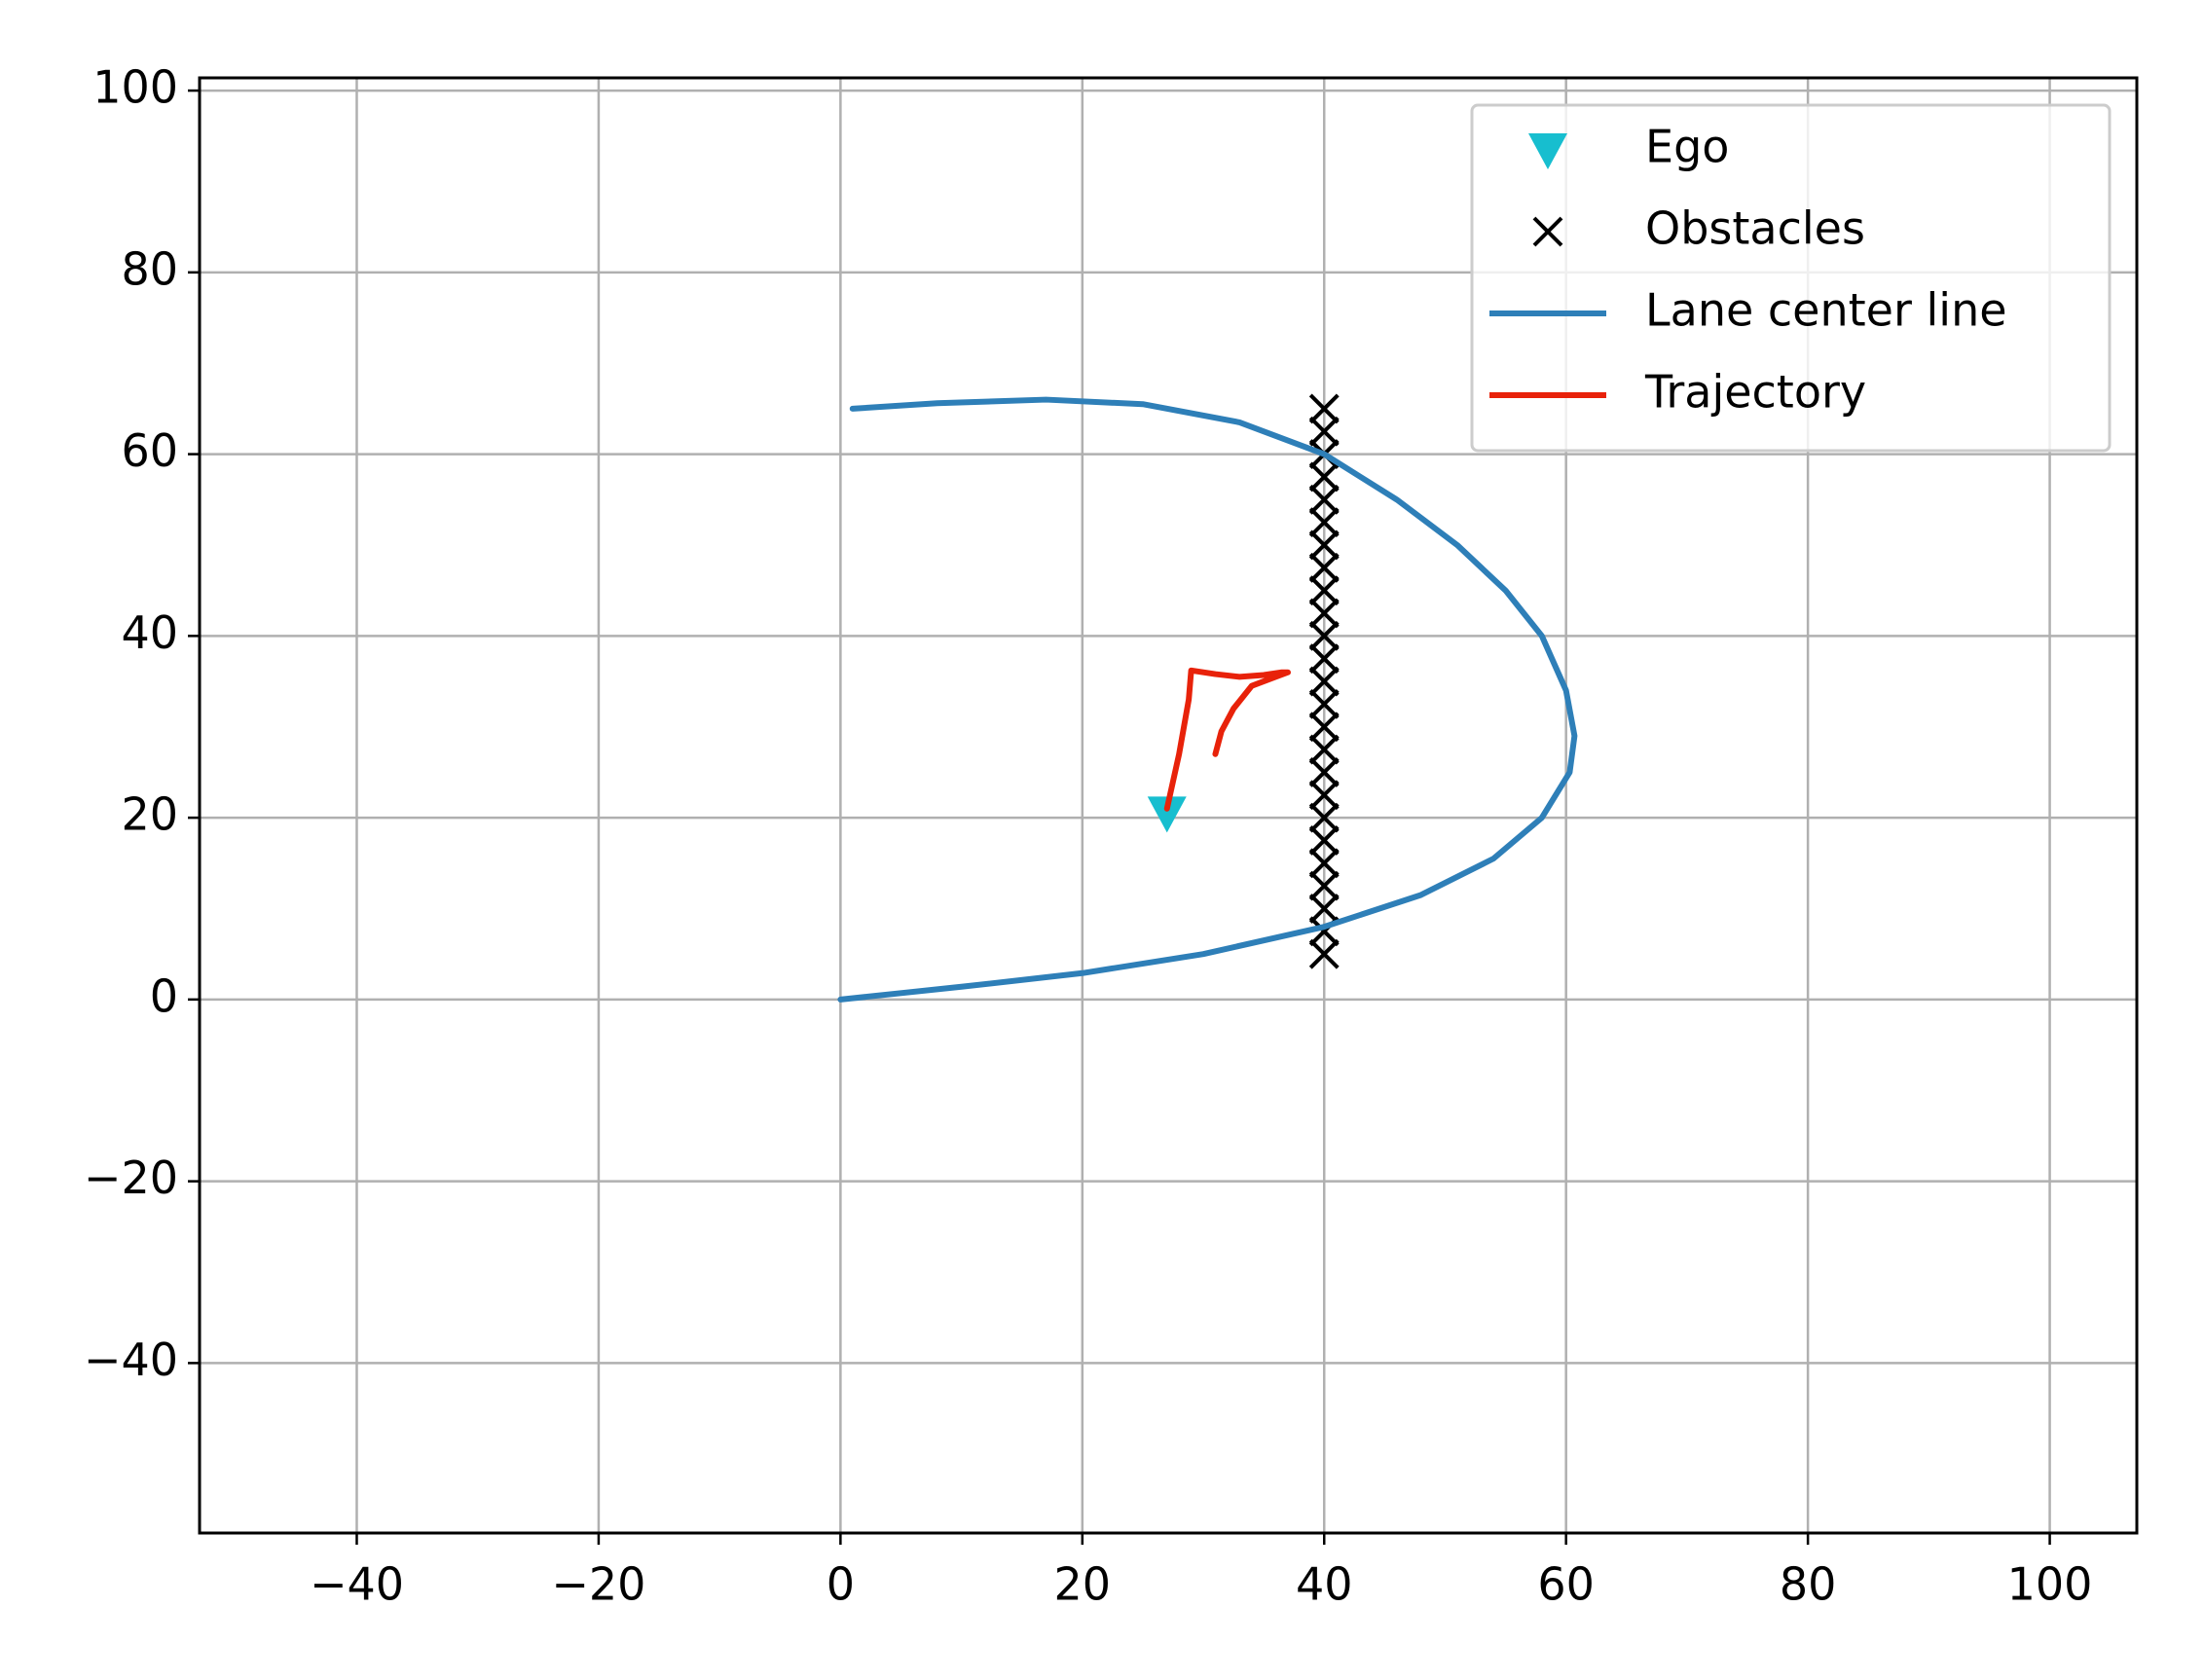  I want to click on legend-label: Ego, so click(1687, 147).